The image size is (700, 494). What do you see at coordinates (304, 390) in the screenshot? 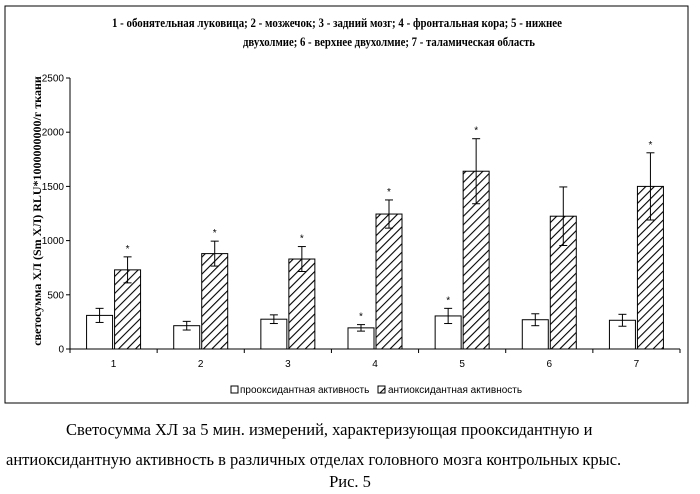
I see `legend-label-prooxidant: прооксидантная активность` at bounding box center [304, 390].